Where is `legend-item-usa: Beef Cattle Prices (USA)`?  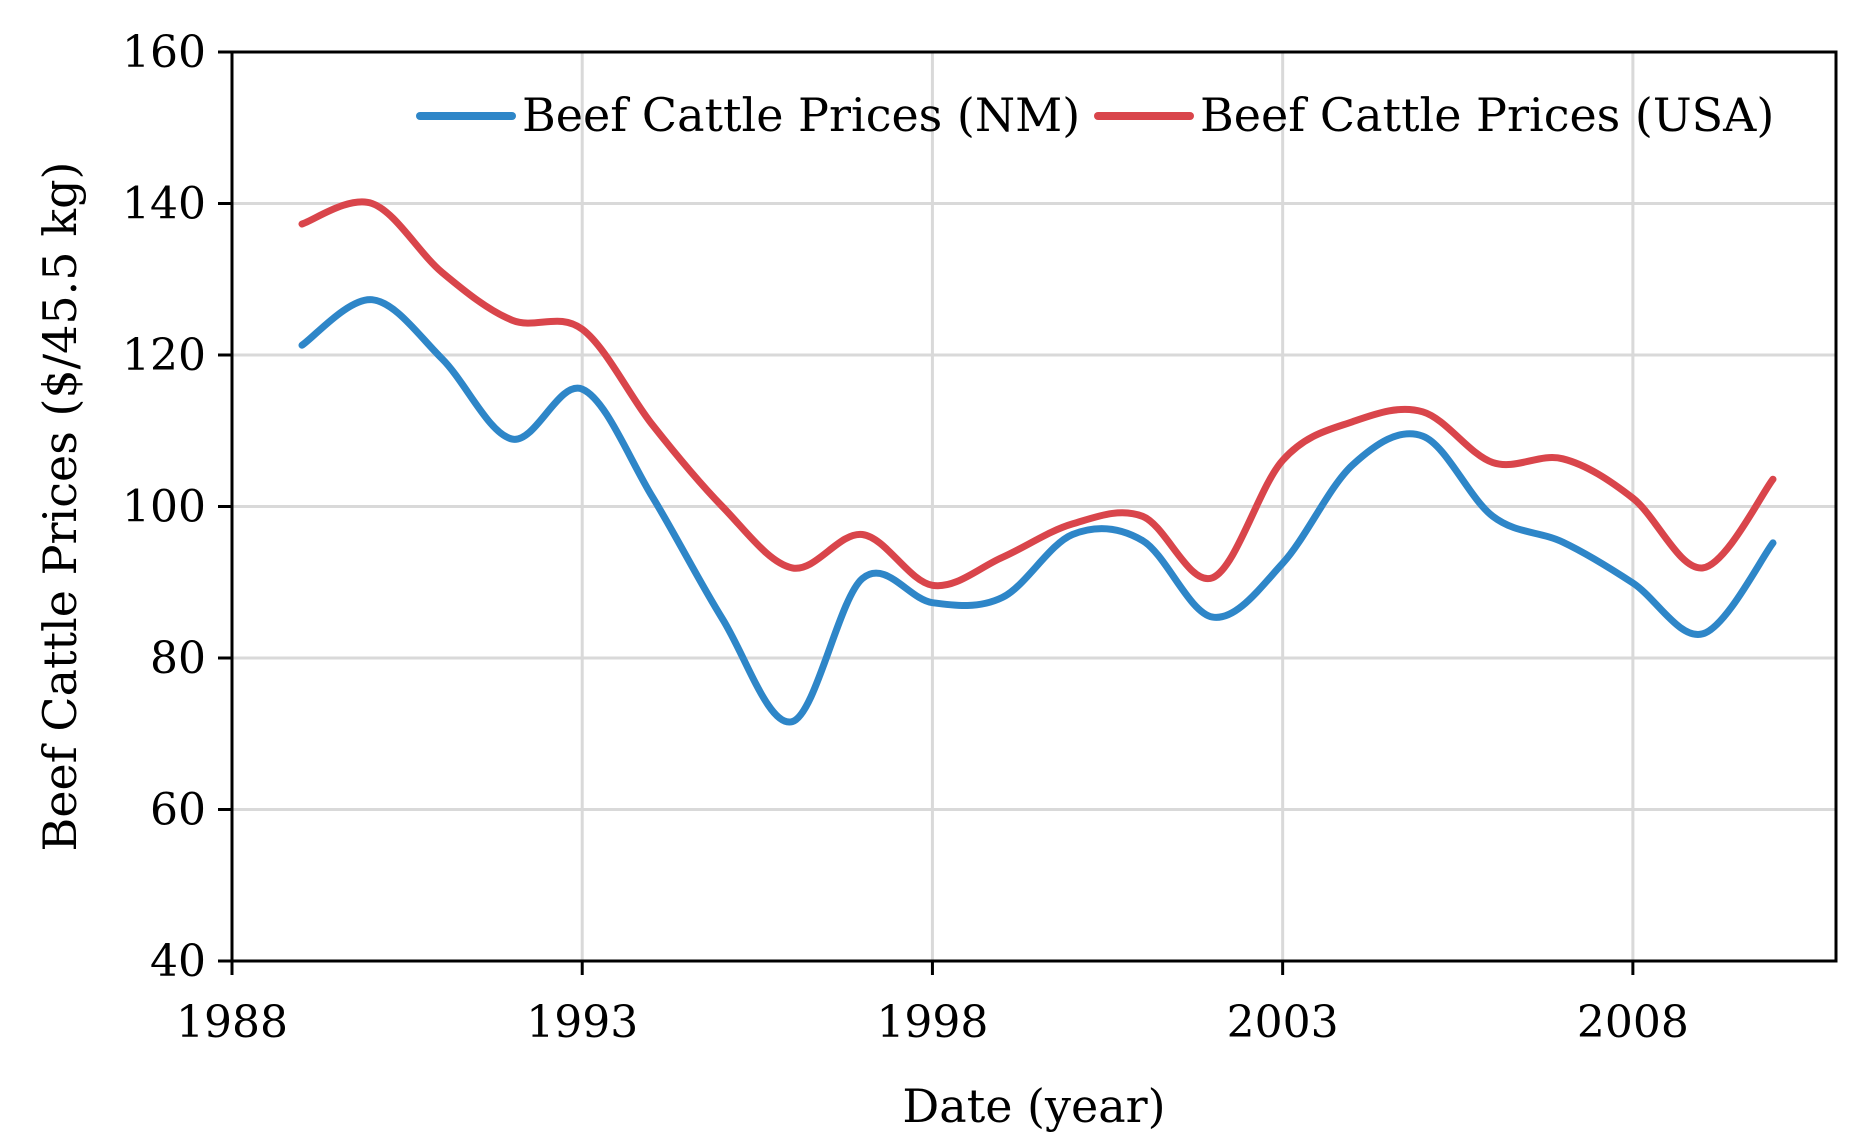 legend-item-usa: Beef Cattle Prices (USA) is located at coordinates (1434, 115).